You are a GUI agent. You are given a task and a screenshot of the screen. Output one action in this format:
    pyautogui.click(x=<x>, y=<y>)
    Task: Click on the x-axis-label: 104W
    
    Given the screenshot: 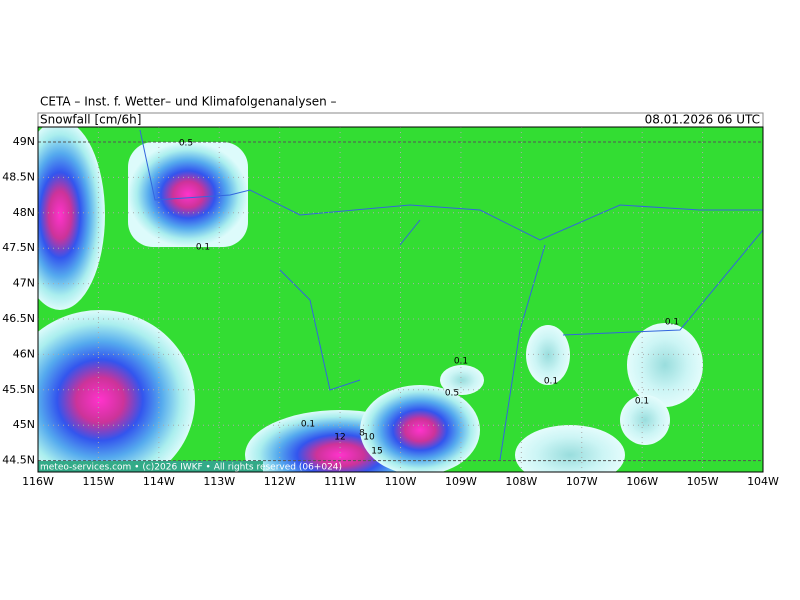 What is the action you would take?
    pyautogui.click(x=763, y=481)
    